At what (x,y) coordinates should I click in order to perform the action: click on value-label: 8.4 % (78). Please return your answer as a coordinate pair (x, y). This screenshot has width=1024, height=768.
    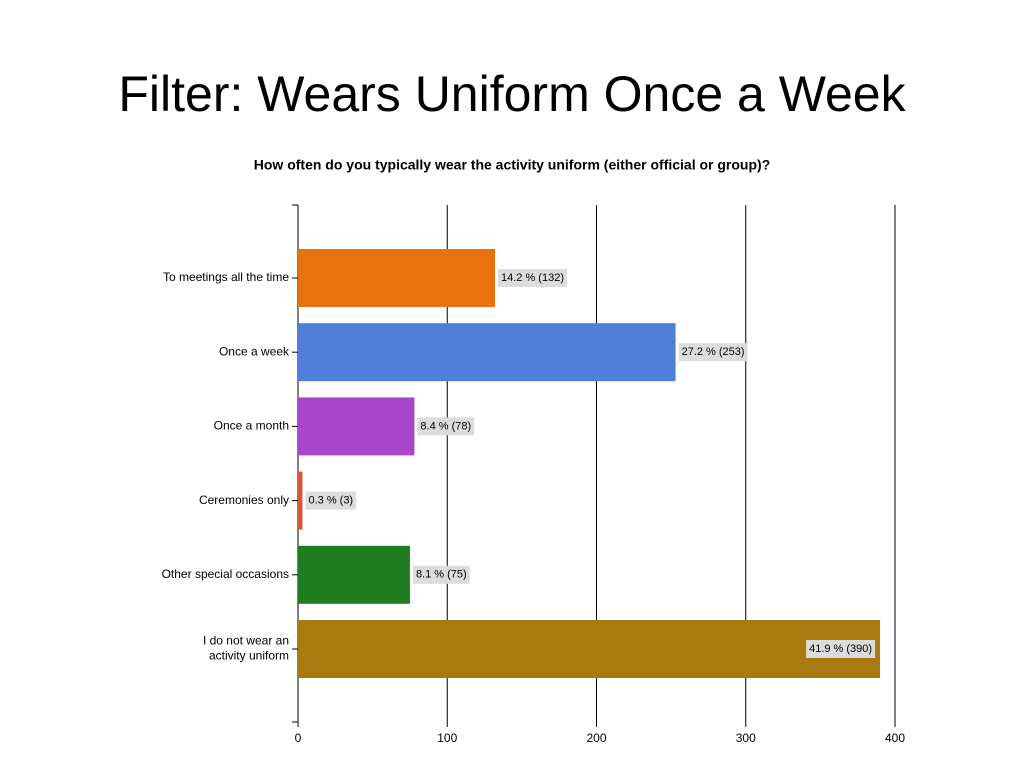
    Looking at the image, I should click on (445, 426).